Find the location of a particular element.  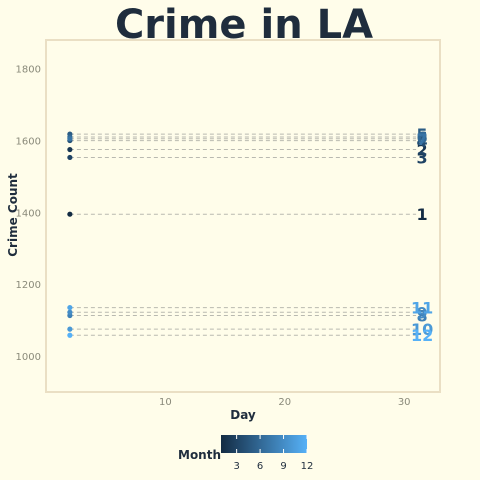

month-label: 10 is located at coordinates (422, 329).